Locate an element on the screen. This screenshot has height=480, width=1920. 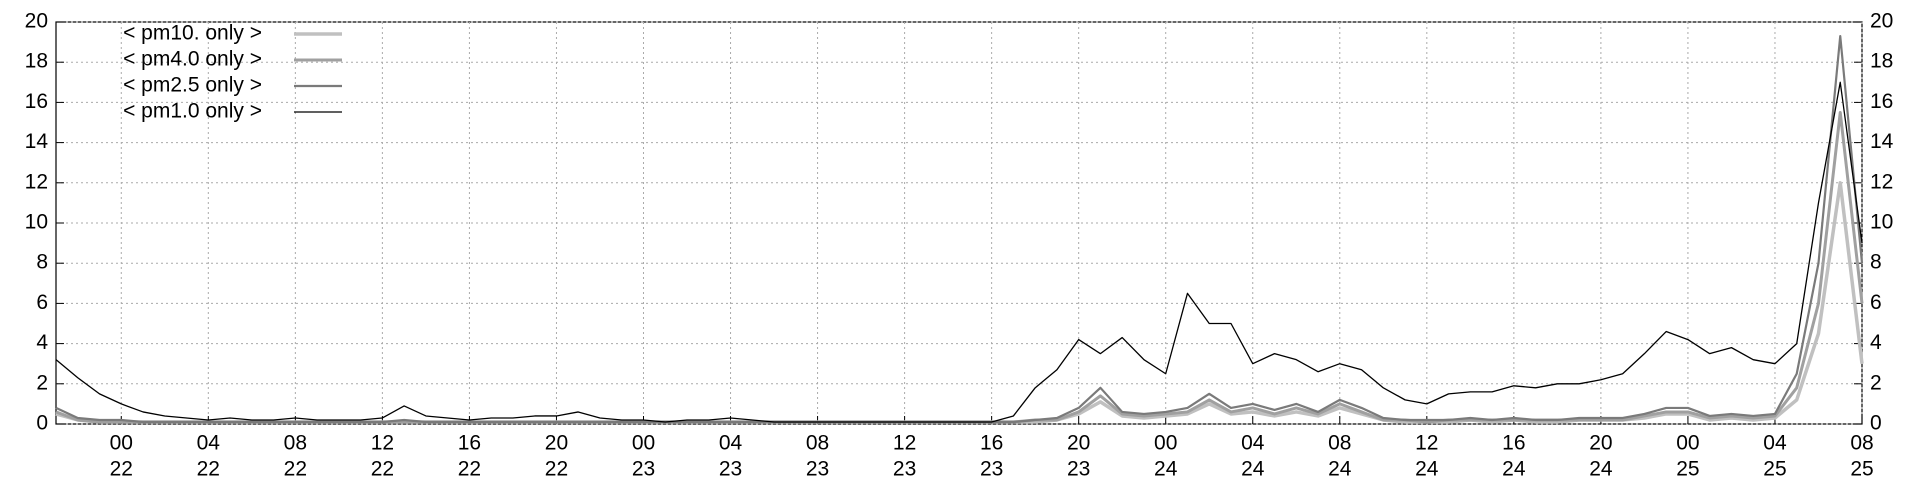
legend-label: < pm4.0 only > is located at coordinates (192, 59).